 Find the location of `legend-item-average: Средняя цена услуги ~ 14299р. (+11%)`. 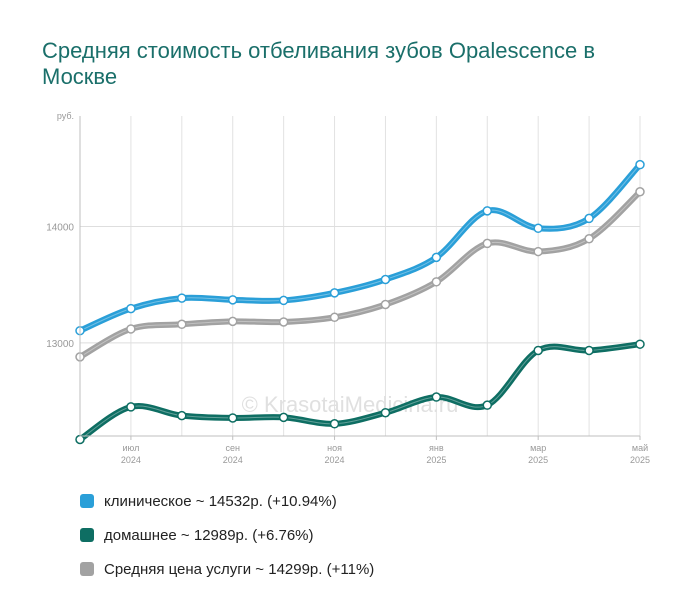

legend-item-average: Средняя цена услуги ~ 14299р. (+11%) is located at coordinates (227, 569).